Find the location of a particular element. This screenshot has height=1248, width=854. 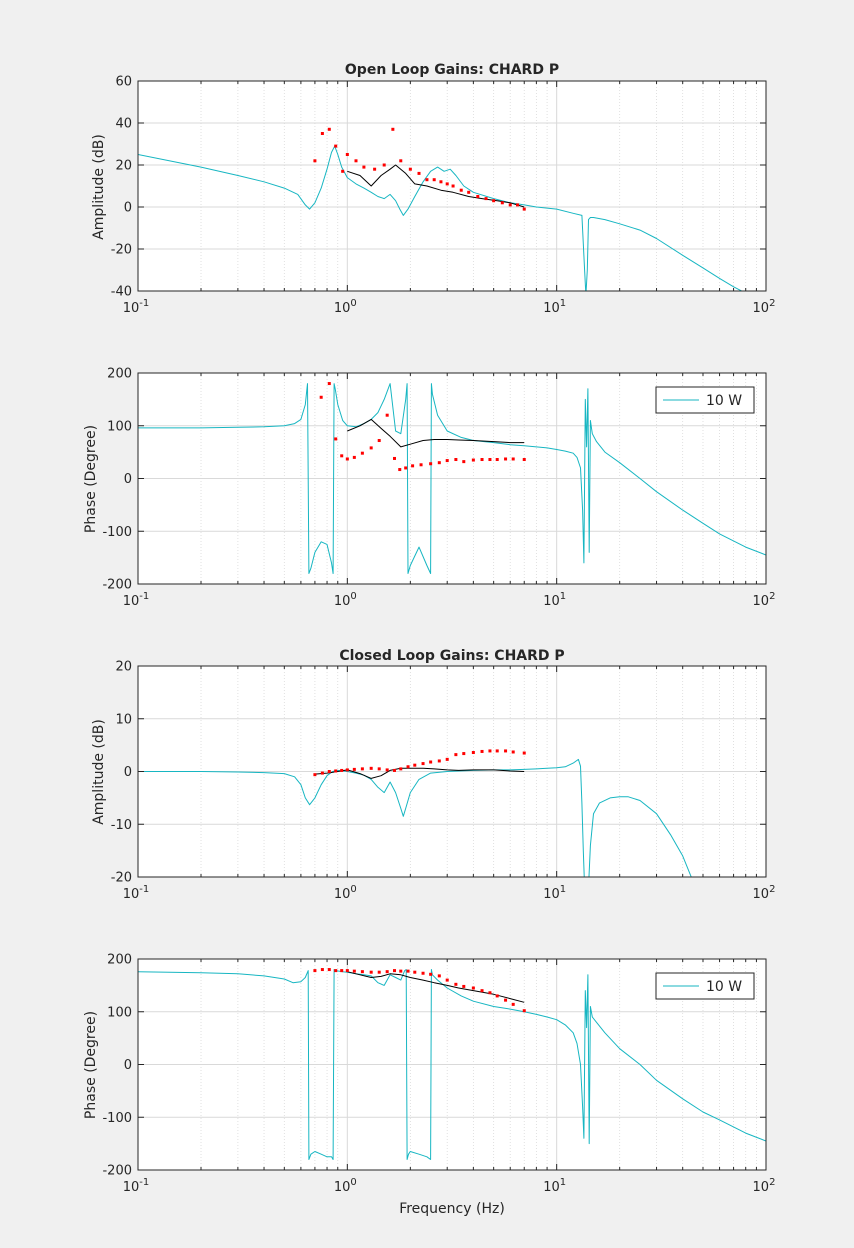

y-tick-label: -10 is located at coordinates (121, 825).